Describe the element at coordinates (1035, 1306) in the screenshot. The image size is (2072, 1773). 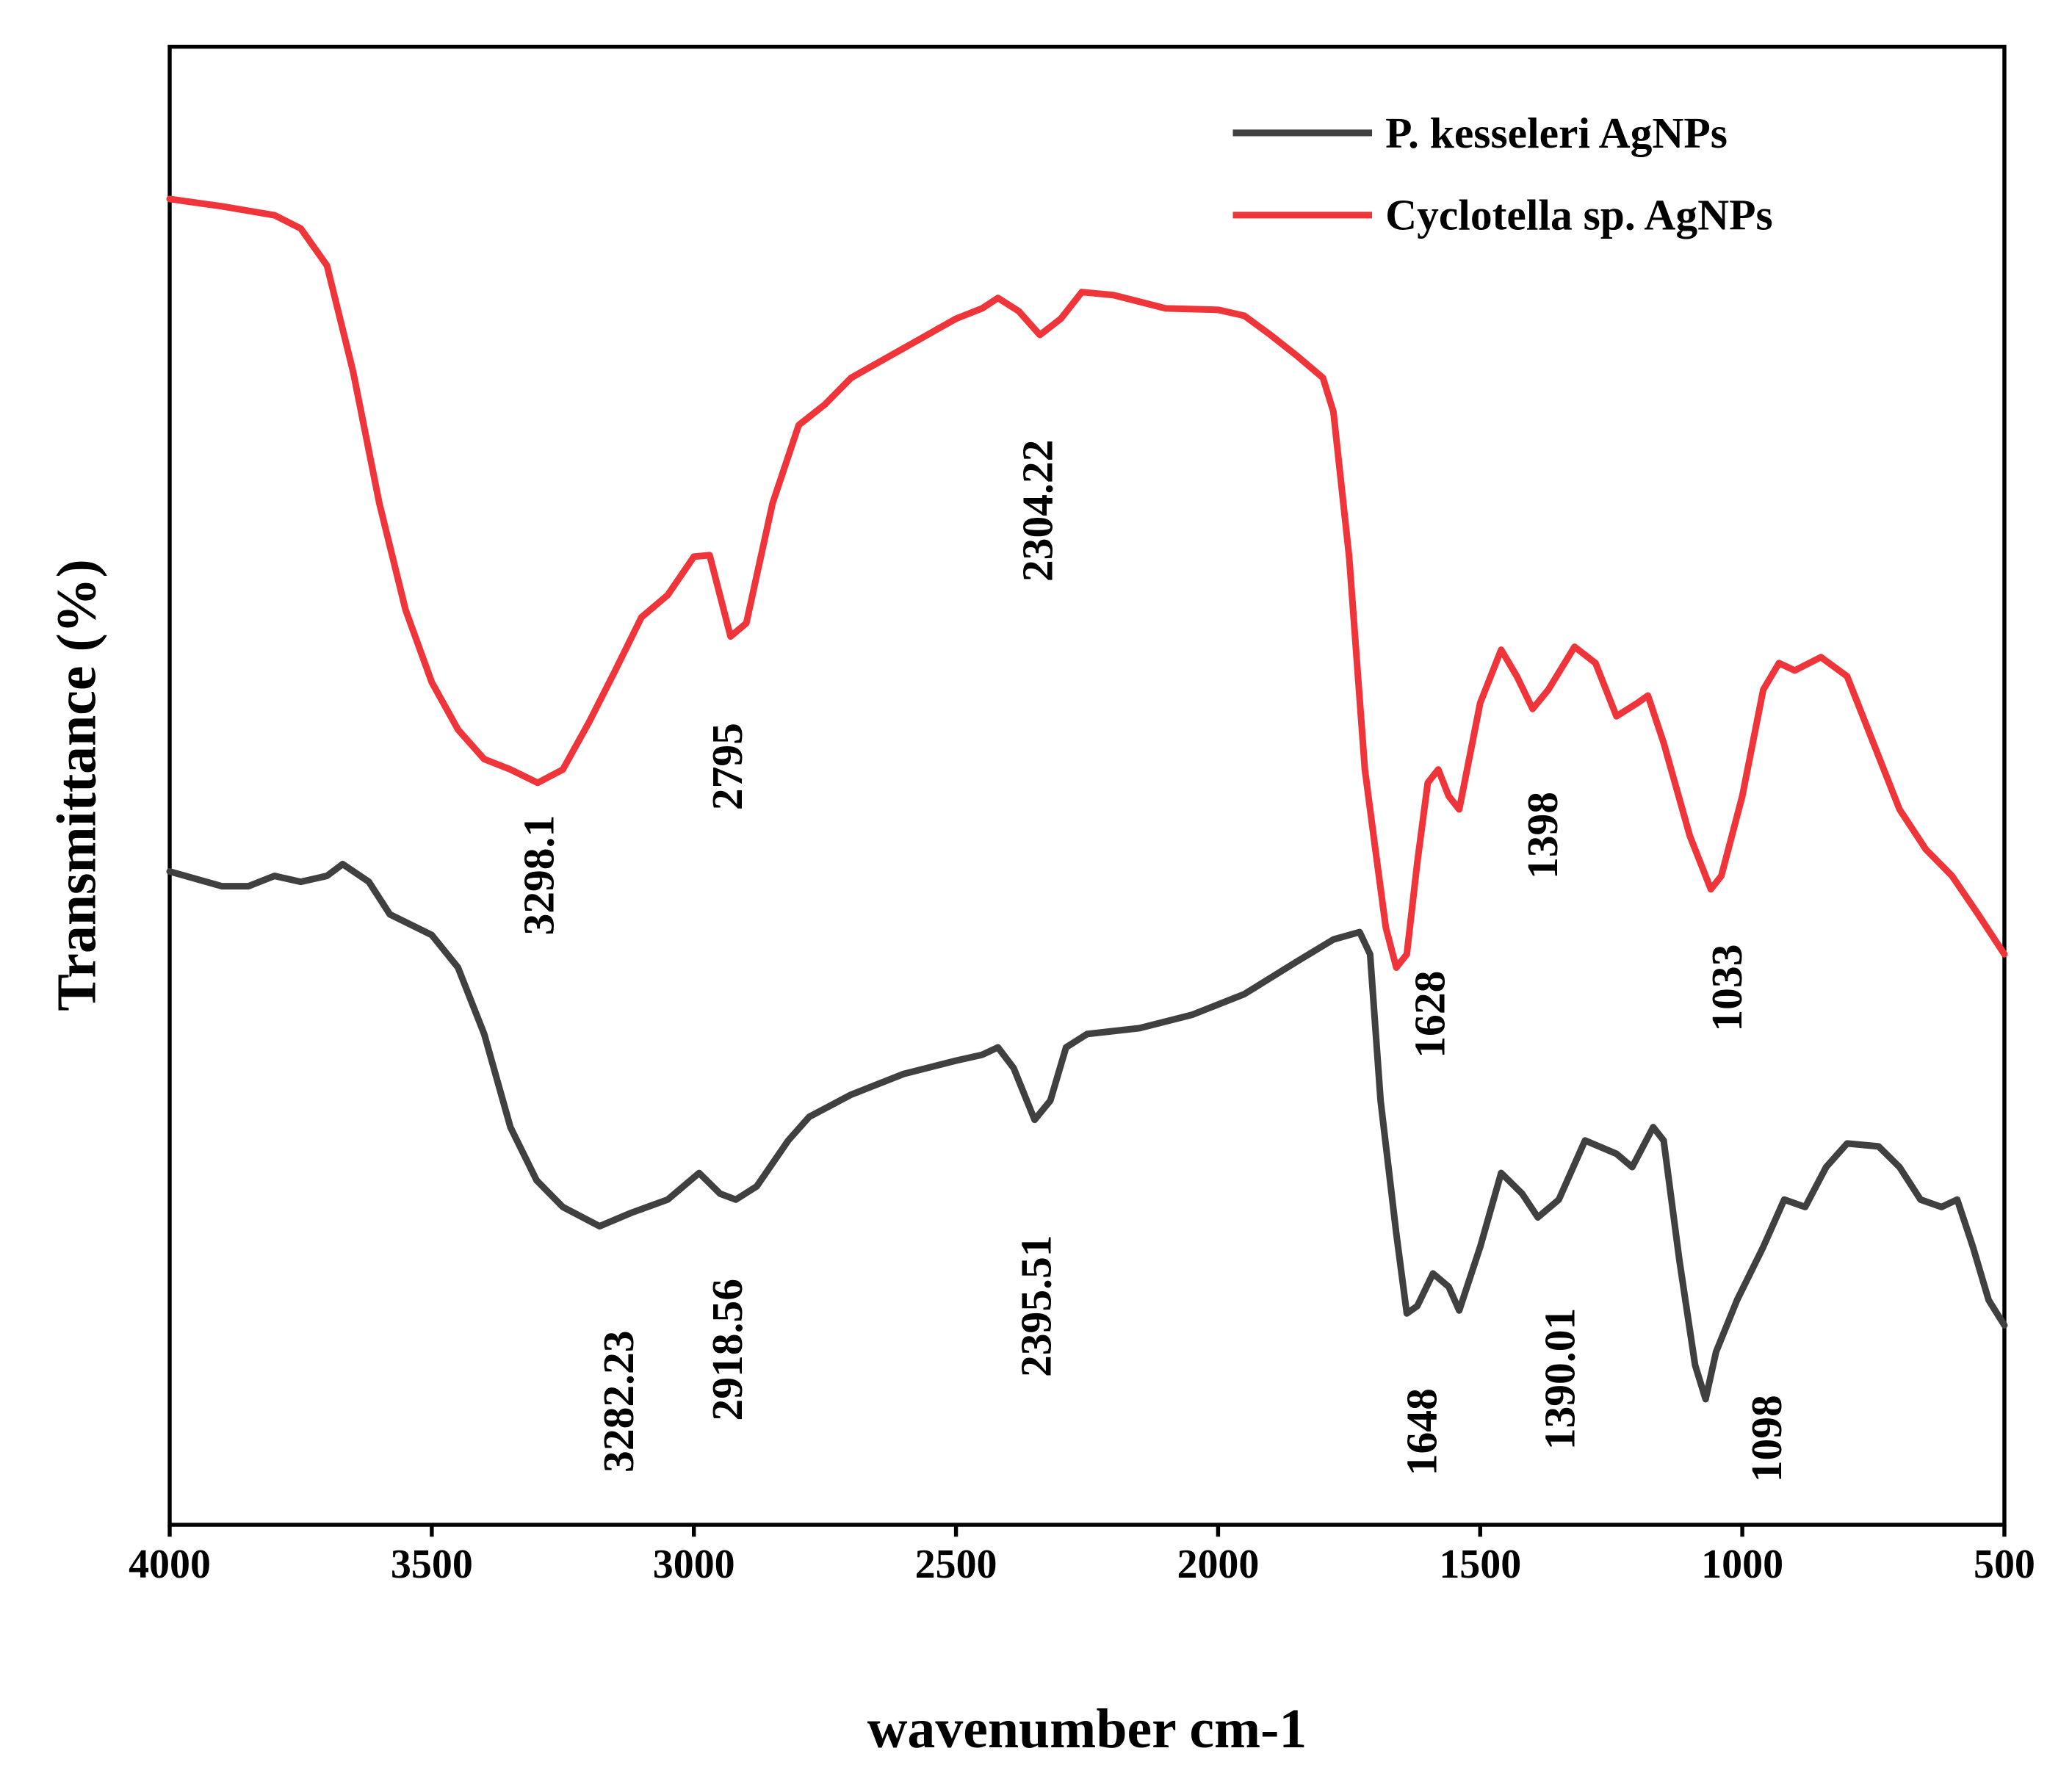
I see `peak-annotation: 2395.51` at that location.